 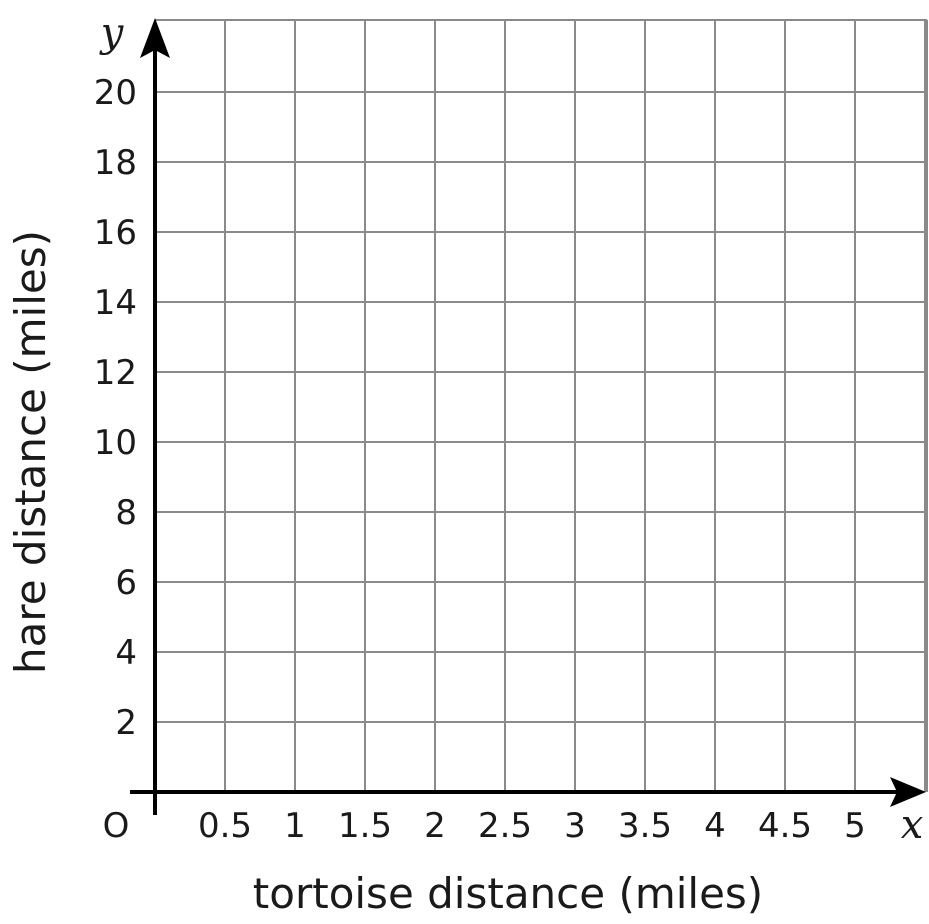 I want to click on y-tick-label: 16, so click(x=115, y=233).